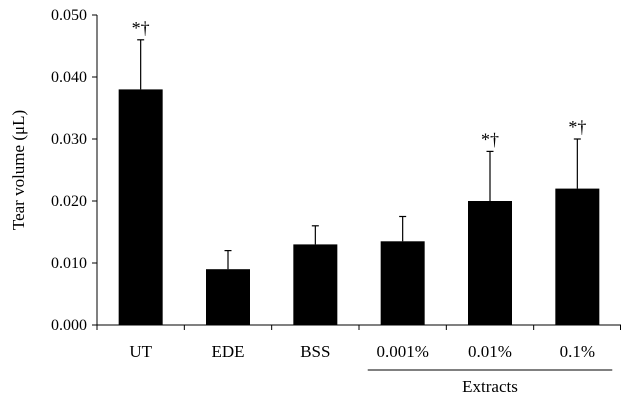  What do you see at coordinates (227, 351) in the screenshot?
I see `x-category-label: EDE` at bounding box center [227, 351].